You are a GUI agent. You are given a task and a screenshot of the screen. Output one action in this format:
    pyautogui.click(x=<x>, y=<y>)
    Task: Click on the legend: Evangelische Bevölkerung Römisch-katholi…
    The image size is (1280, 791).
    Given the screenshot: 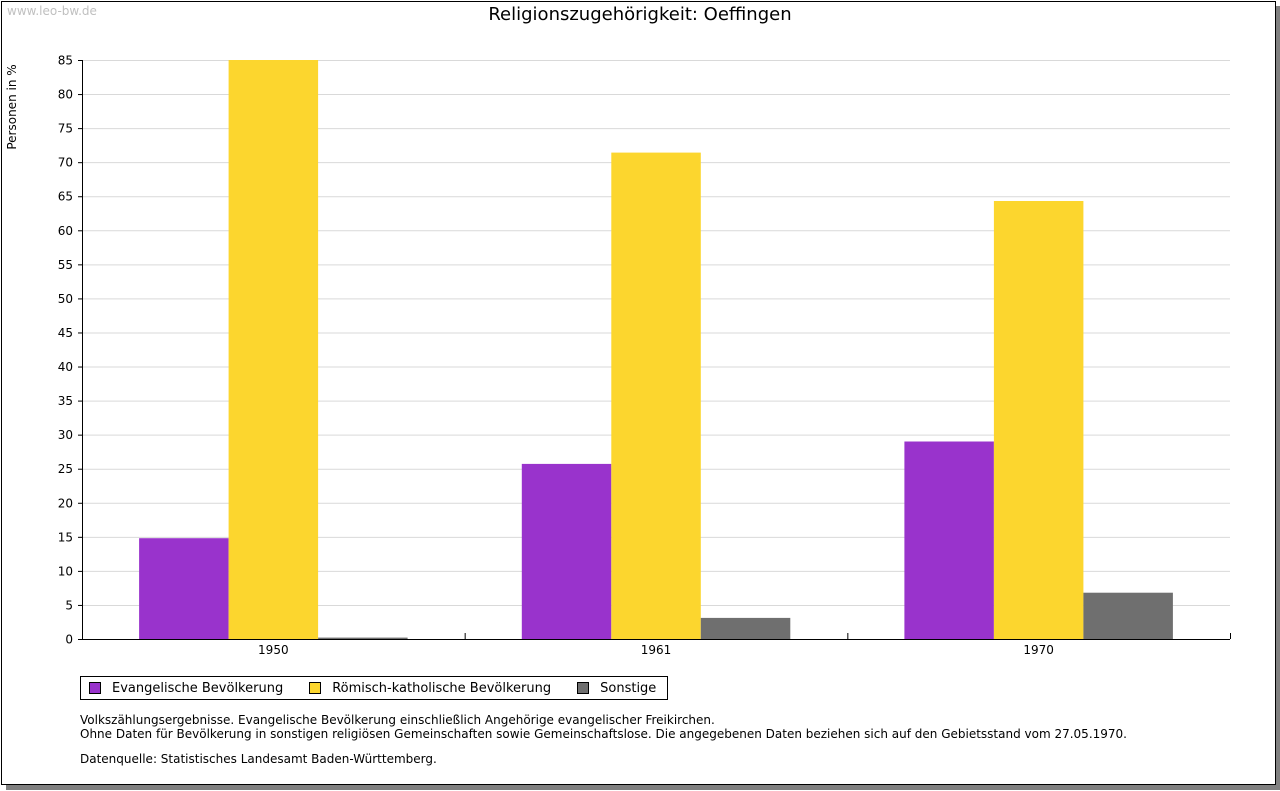 What is the action you would take?
    pyautogui.click(x=374, y=688)
    